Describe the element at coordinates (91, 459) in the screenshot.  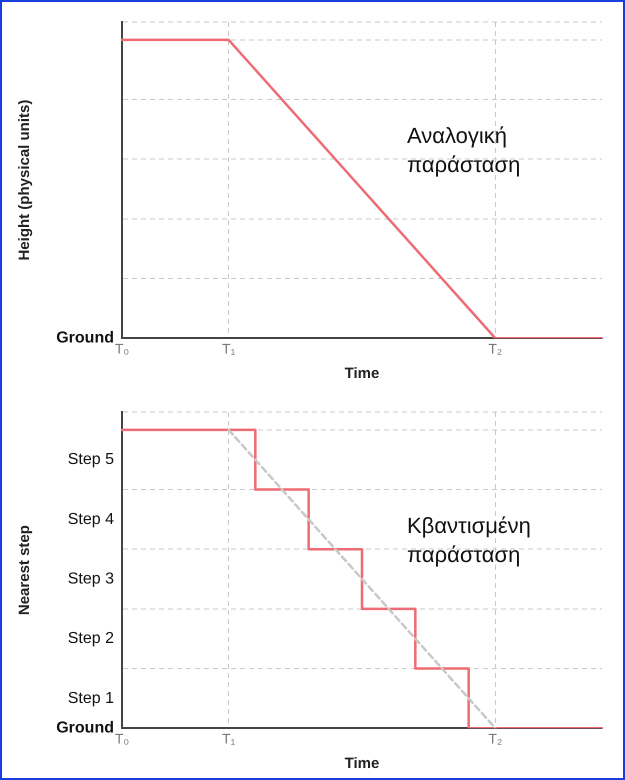
I see `text: Step 5` at that location.